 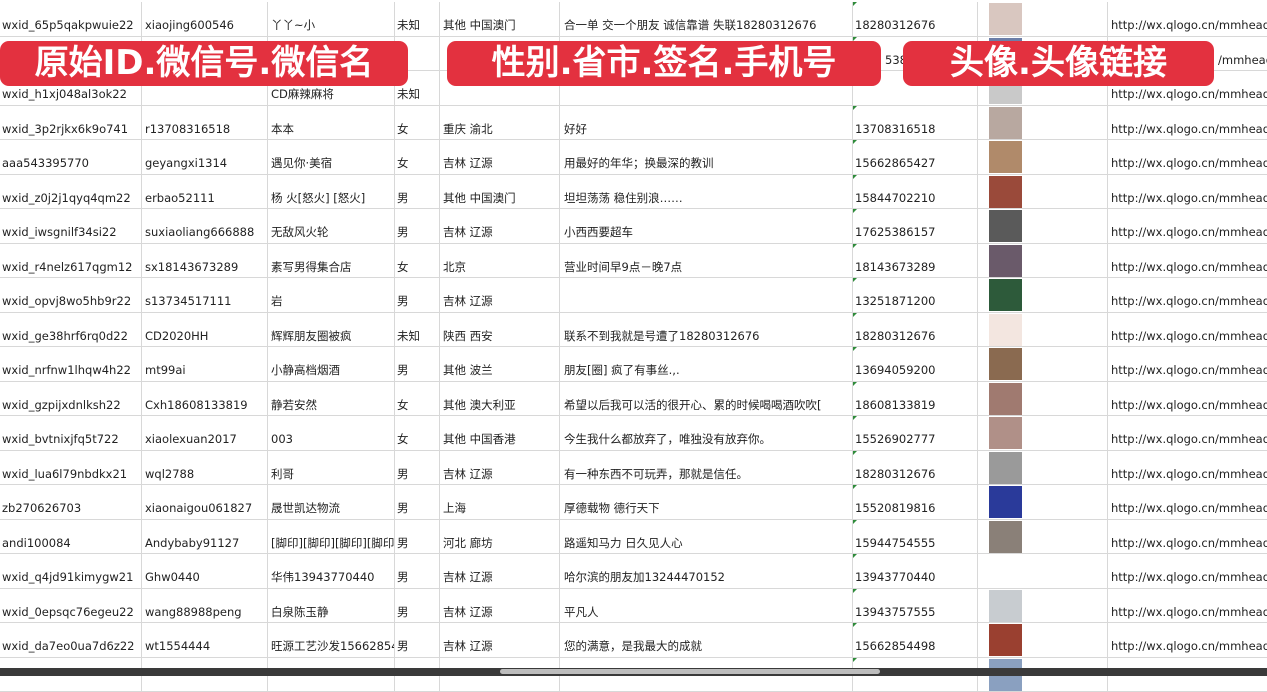 I want to click on cell-signature: 联系不到我就是号遭了18280312676, so click(x=706, y=330).